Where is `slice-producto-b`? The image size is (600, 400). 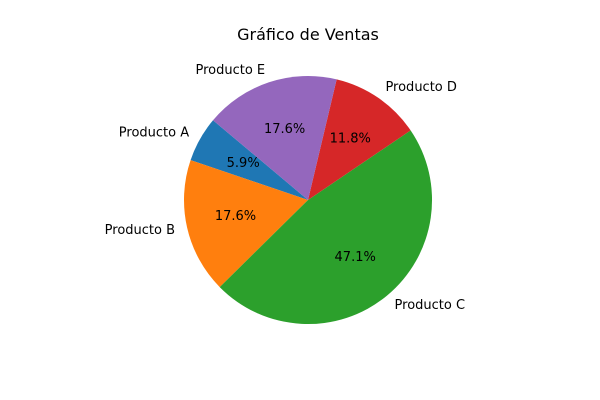
slice-producto-b is located at coordinates (246, 224).